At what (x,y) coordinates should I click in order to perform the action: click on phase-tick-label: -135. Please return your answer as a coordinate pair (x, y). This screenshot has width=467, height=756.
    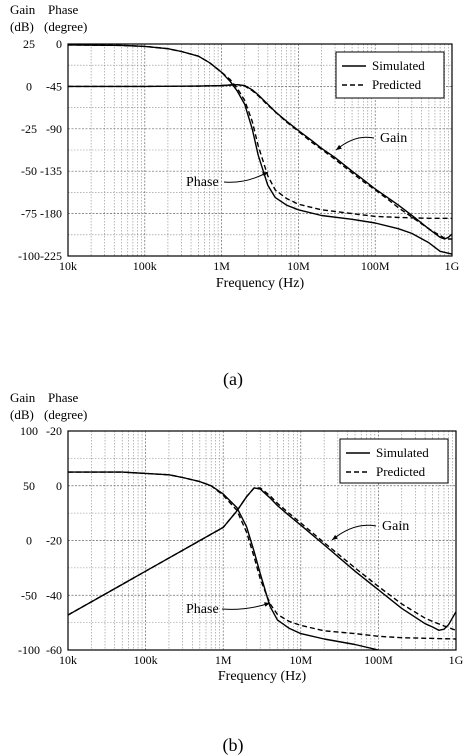
    Looking at the image, I should click on (51, 171).